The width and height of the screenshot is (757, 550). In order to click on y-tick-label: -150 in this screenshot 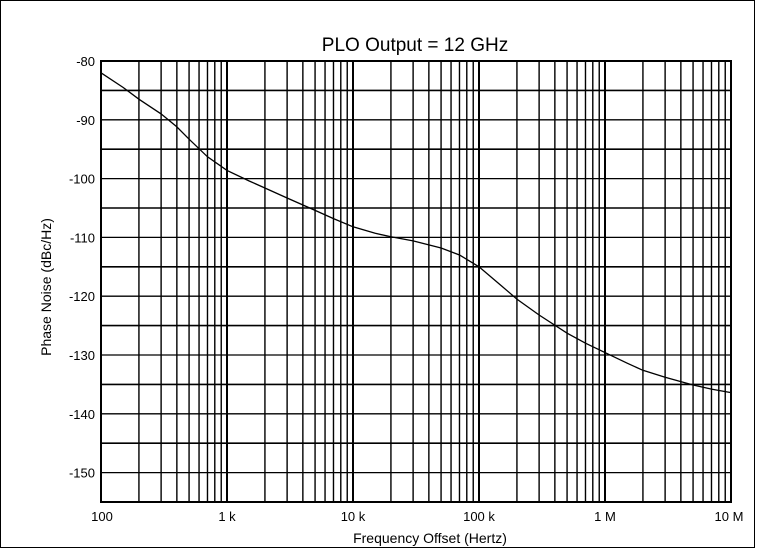, I will do `click(82, 473)`.